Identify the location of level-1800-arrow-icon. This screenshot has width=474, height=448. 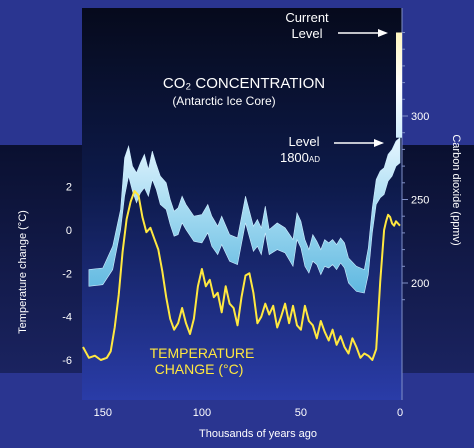
(359, 143).